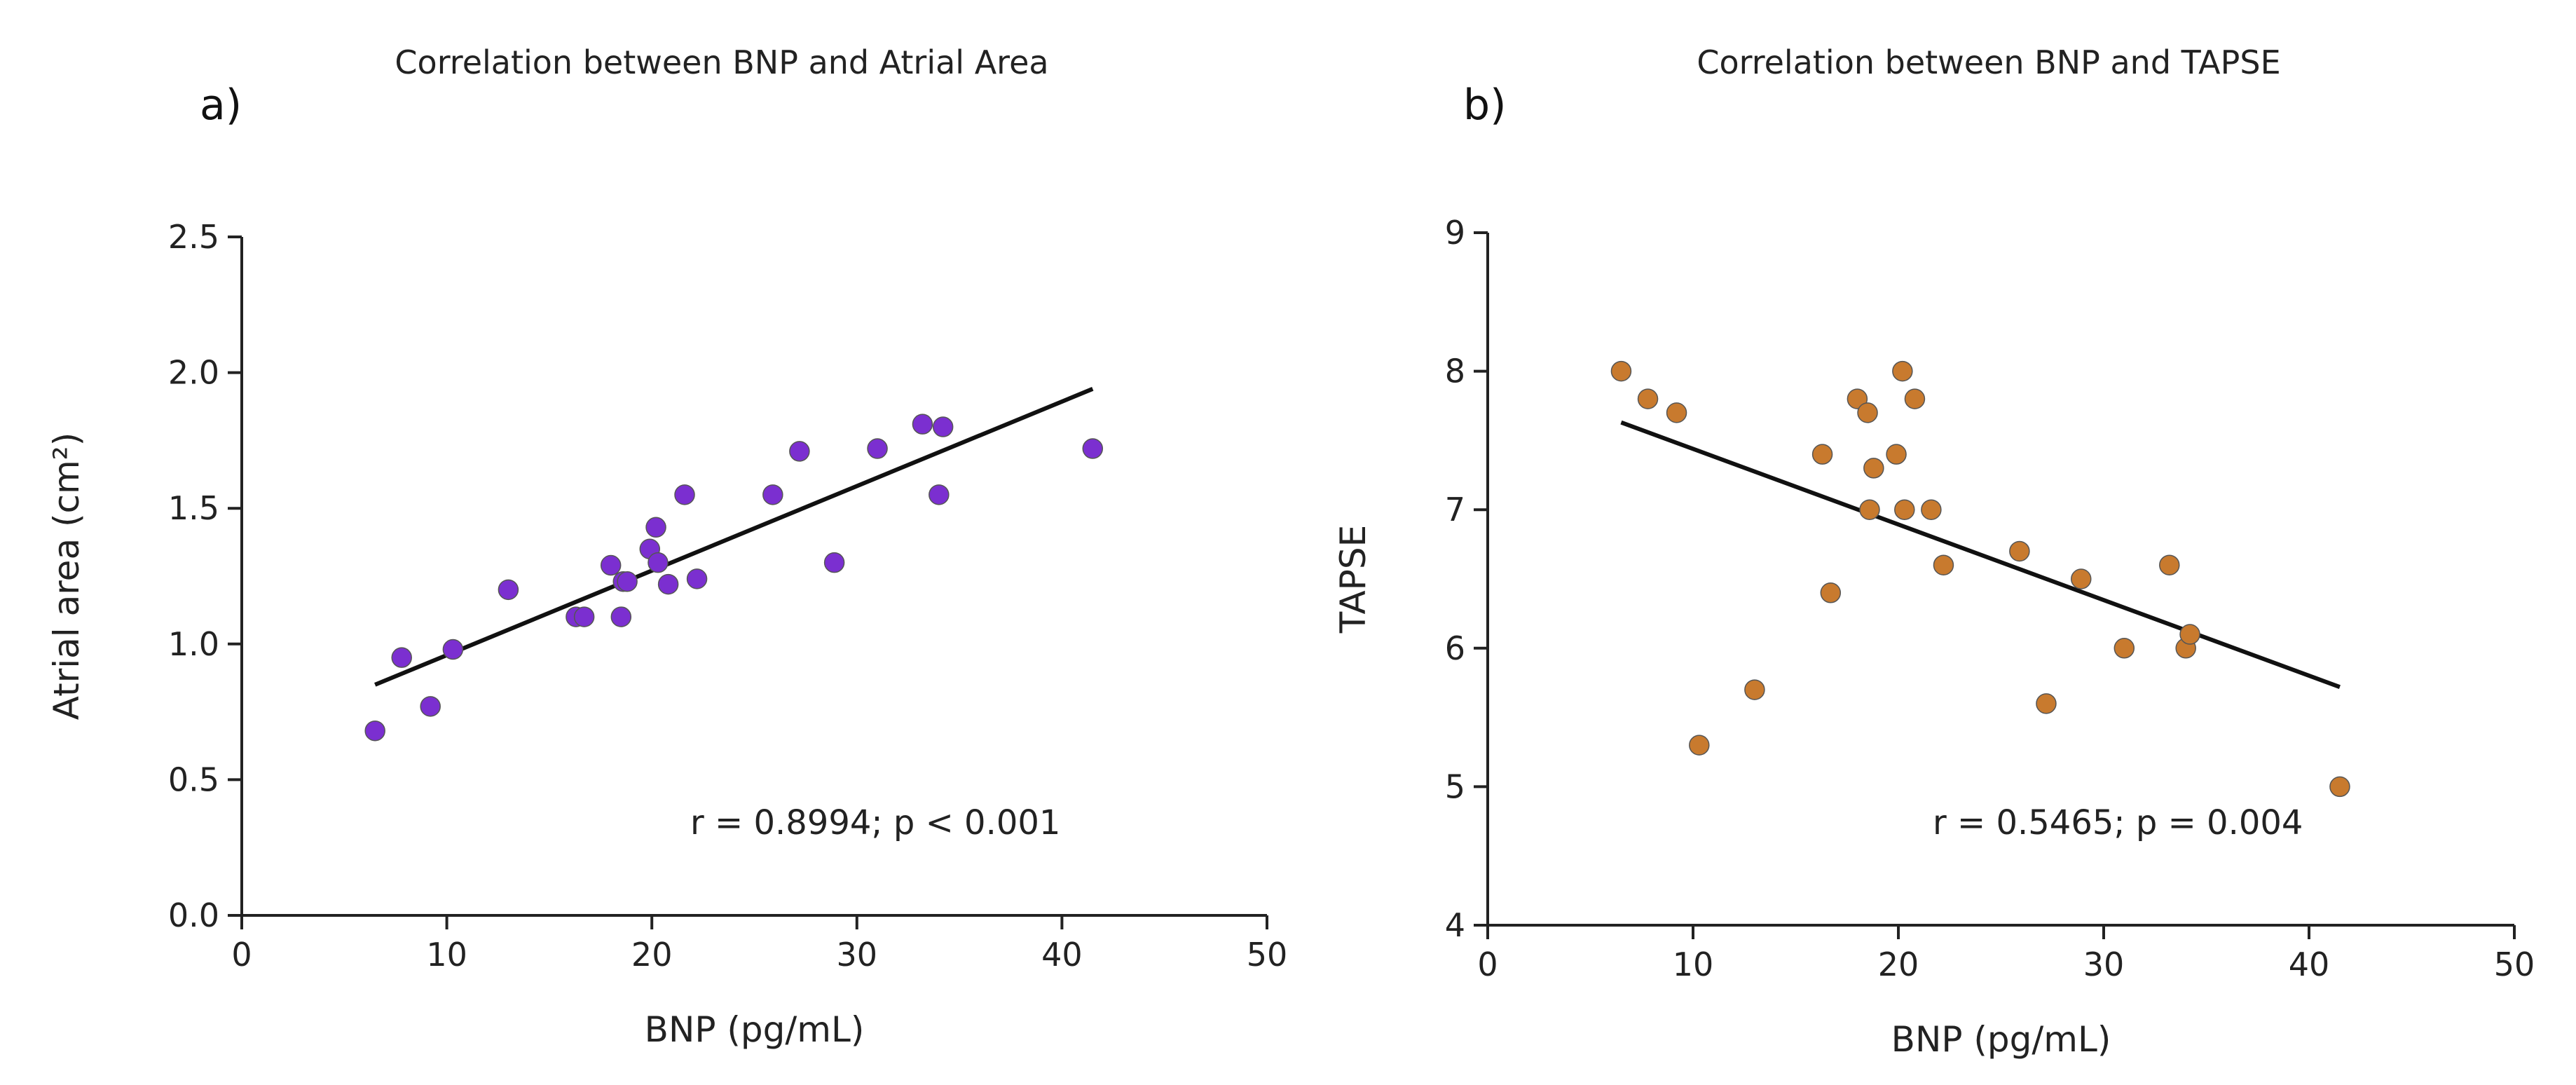 The width and height of the screenshot is (2576, 1085). Describe the element at coordinates (1353, 579) in the screenshot. I see `y-axis-label: TAPSE` at that location.